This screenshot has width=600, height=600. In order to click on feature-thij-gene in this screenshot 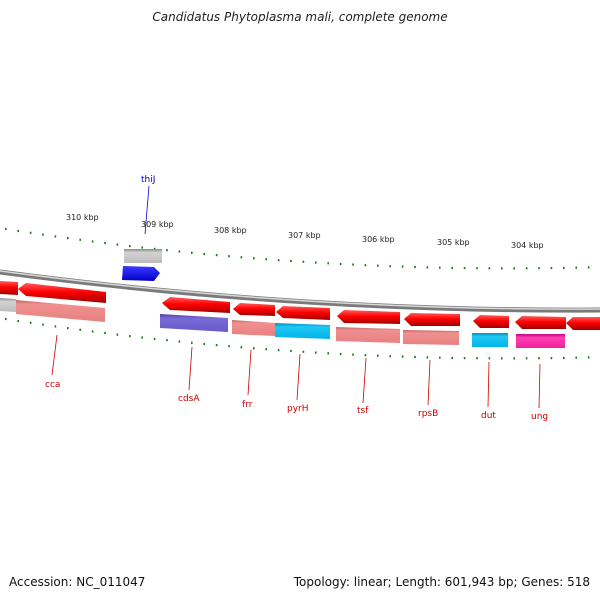, I will do `click(143, 256)`.